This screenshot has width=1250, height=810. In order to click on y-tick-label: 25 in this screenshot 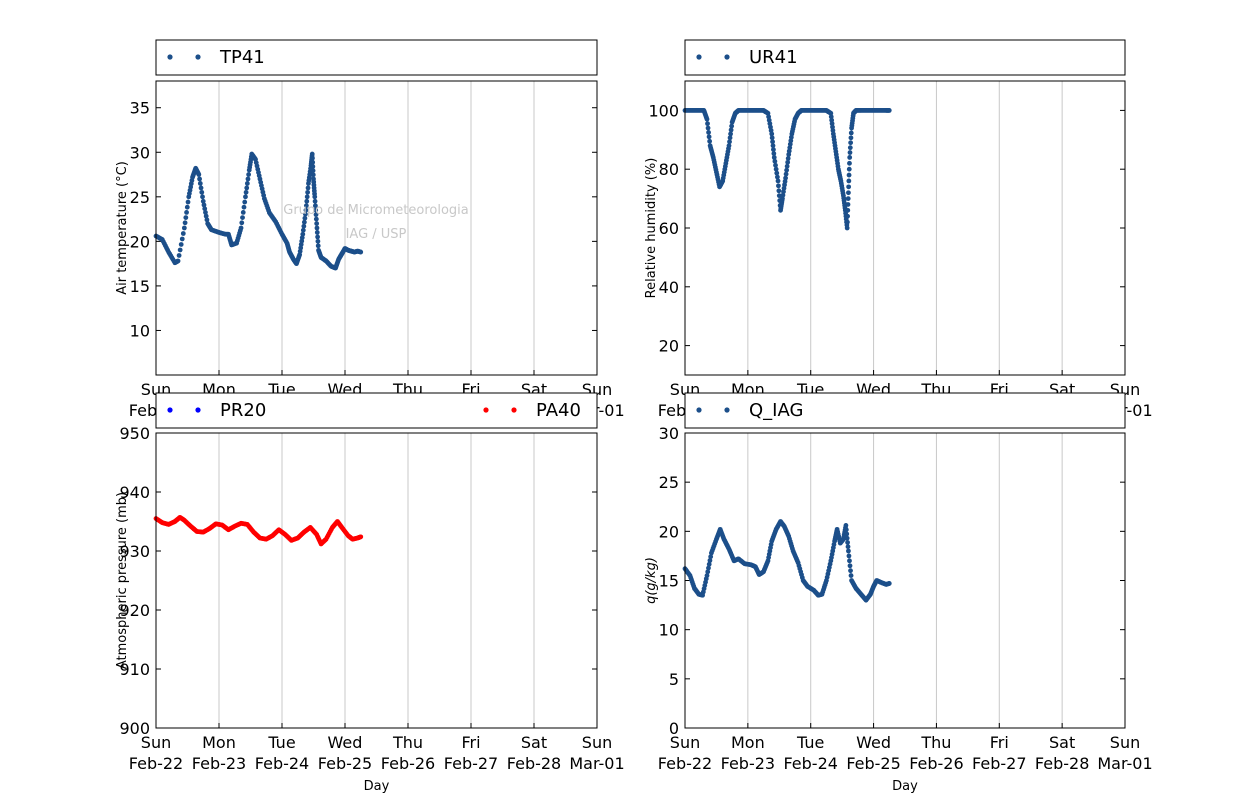, I will do `click(669, 482)`.